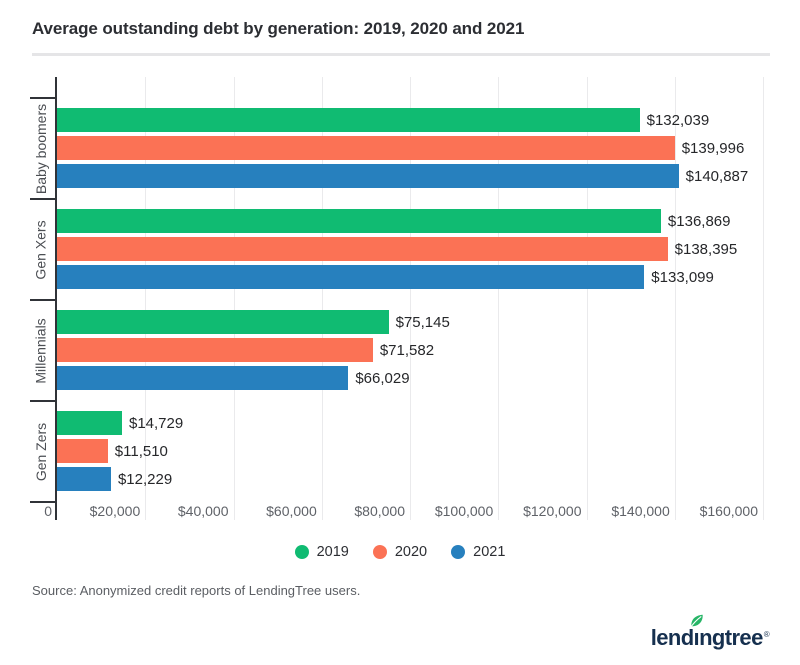  I want to click on legend-label: 2021, so click(489, 552).